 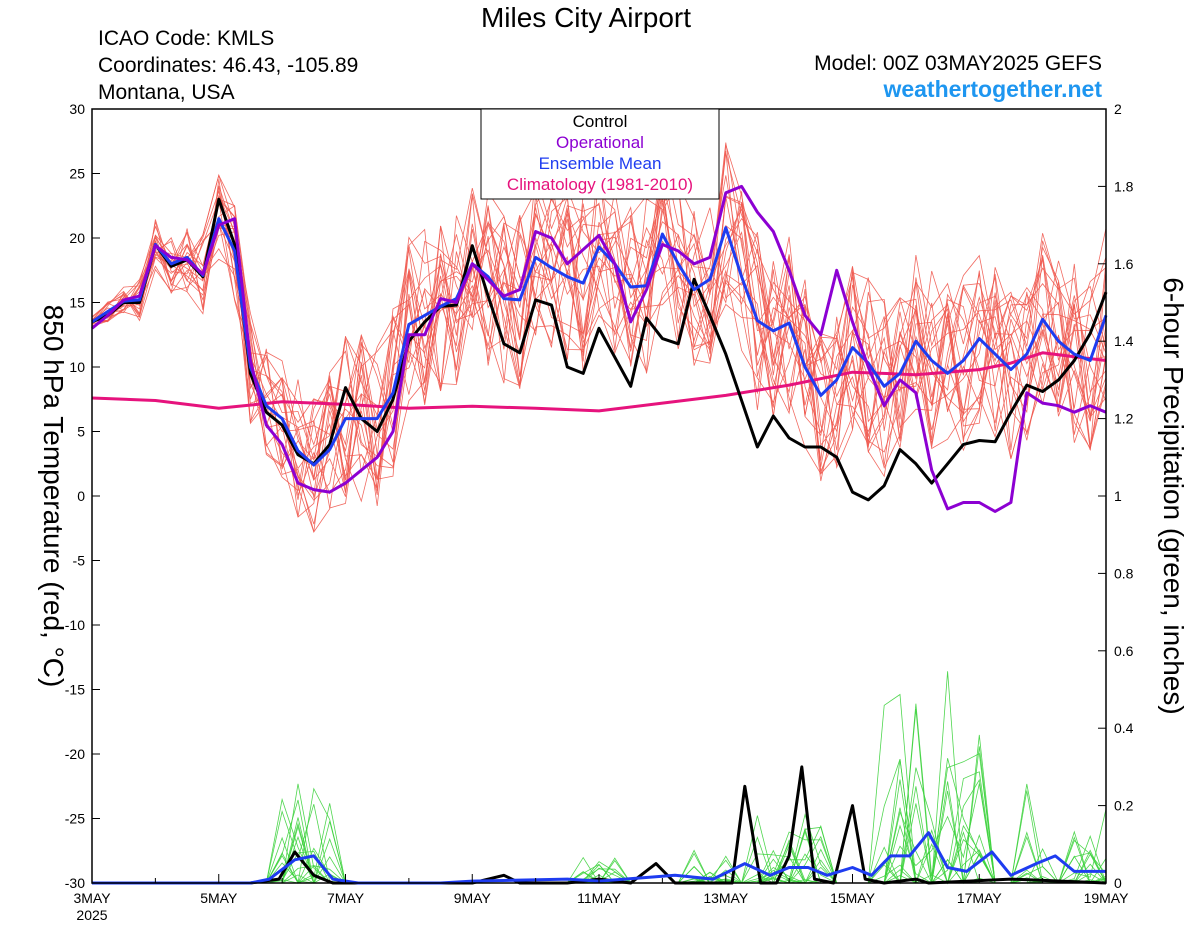 I want to click on coordinates: Coordinates: 46.43, -105.89, so click(x=228, y=65).